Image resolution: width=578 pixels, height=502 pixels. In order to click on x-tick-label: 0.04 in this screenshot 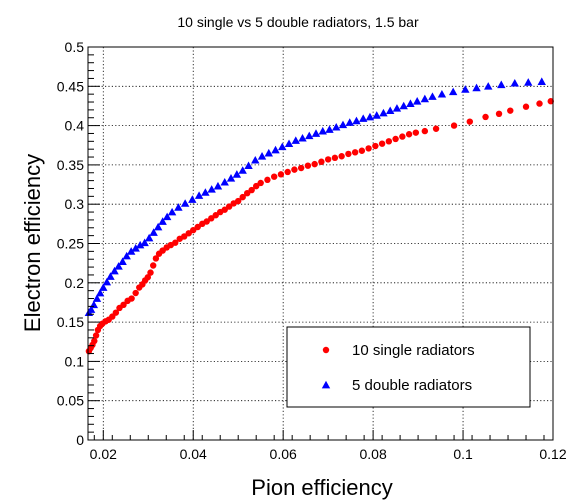, I will do `click(193, 454)`.